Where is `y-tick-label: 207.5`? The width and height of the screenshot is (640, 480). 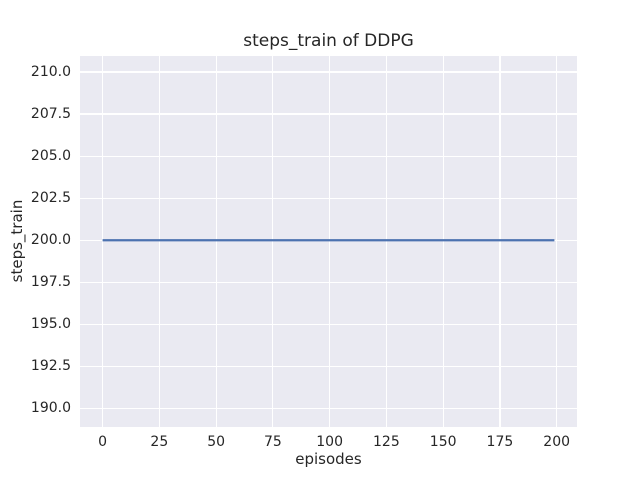
y-tick-label: 207.5 is located at coordinates (50, 114).